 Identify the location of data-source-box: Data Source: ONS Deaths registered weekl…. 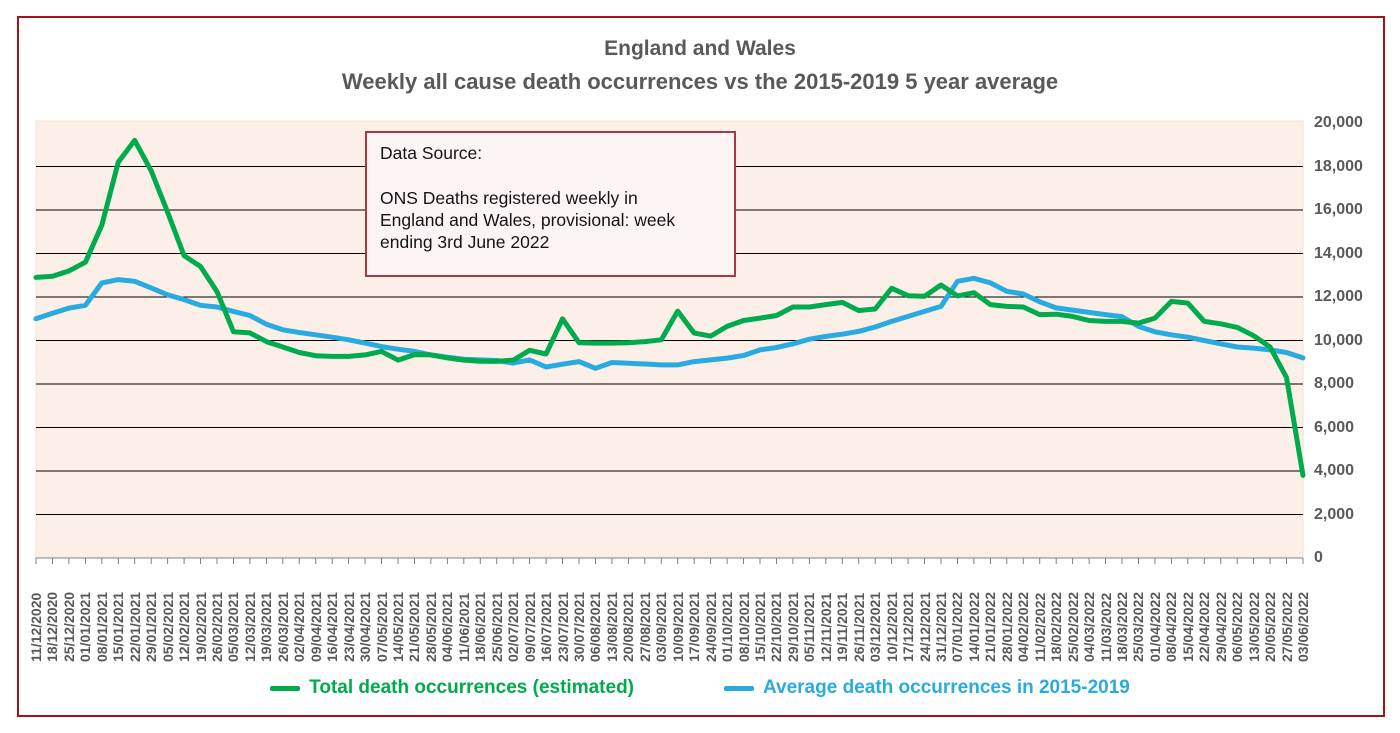
(550, 204).